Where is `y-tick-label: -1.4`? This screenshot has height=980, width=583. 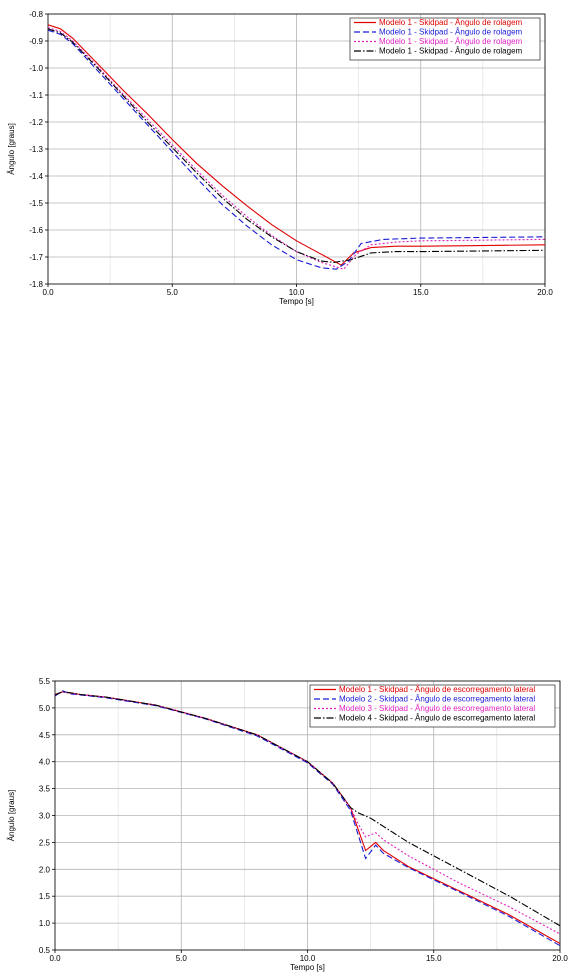
y-tick-label: -1.4 is located at coordinates (36, 176).